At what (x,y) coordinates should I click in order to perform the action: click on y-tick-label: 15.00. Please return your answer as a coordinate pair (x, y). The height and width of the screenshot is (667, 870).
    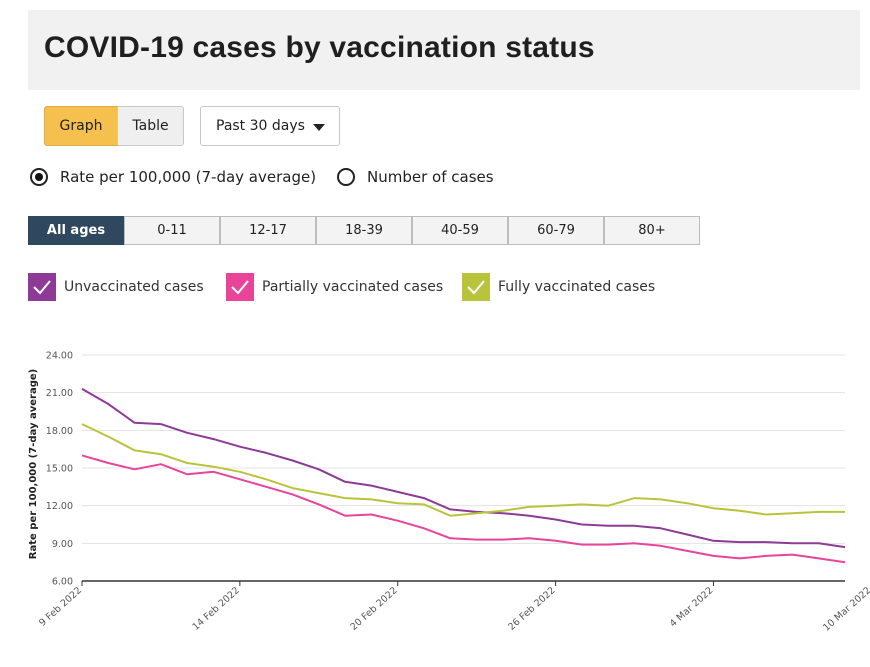
    Looking at the image, I should click on (59, 469).